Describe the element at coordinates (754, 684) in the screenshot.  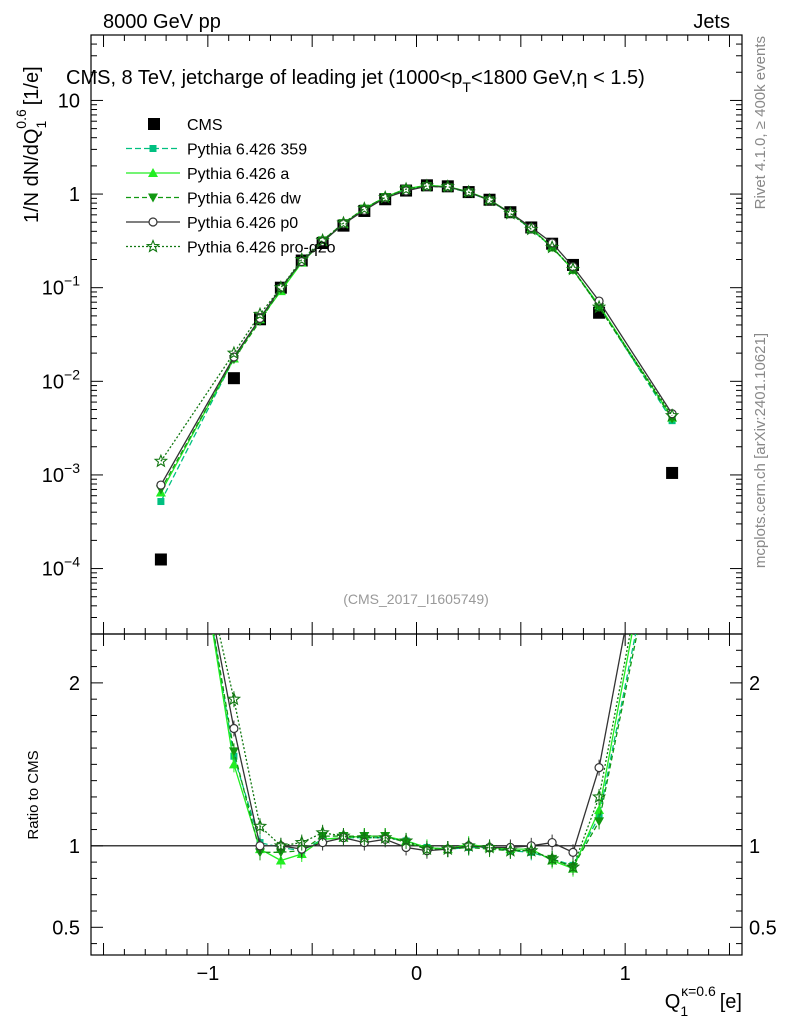
I see `ratio-y-tick-label-right: 2` at that location.